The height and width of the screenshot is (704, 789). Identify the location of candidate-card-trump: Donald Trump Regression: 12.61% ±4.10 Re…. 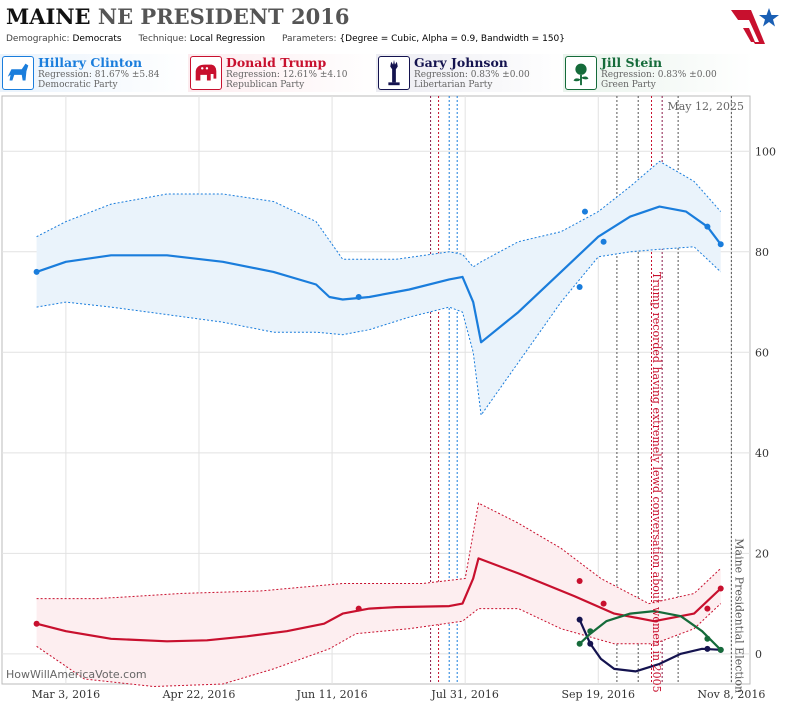
(283, 73).